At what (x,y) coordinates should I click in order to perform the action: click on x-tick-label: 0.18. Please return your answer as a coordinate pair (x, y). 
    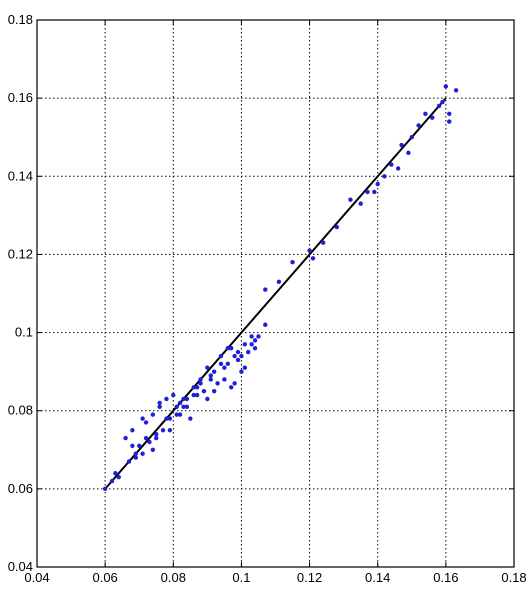
    Looking at the image, I should click on (513, 577).